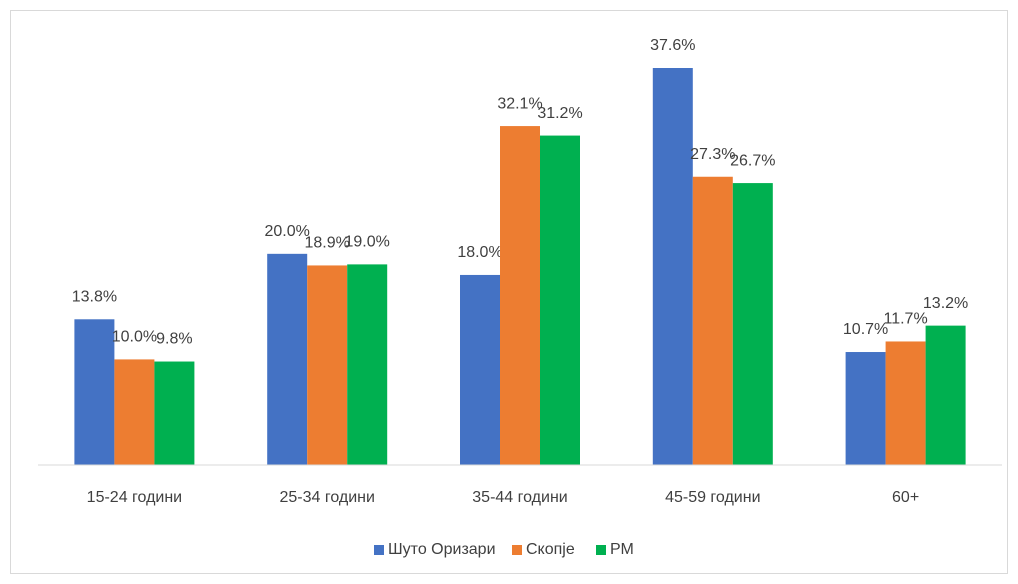 The height and width of the screenshot is (584, 1018). What do you see at coordinates (134, 337) in the screenshot?
I see `data-label: 10.0%` at bounding box center [134, 337].